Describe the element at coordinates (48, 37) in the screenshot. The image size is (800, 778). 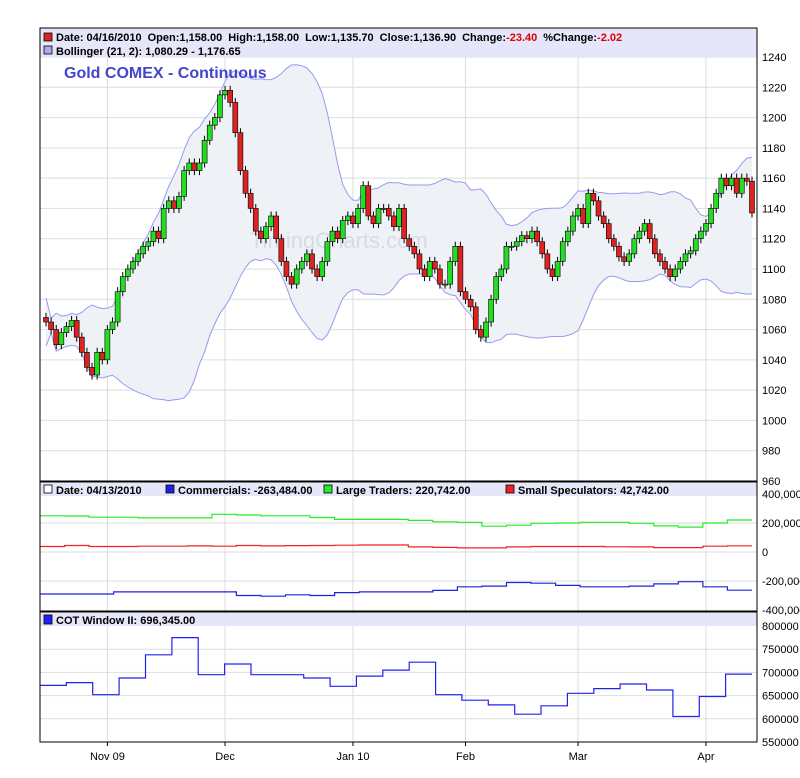
I see `price-legend-swatch` at that location.